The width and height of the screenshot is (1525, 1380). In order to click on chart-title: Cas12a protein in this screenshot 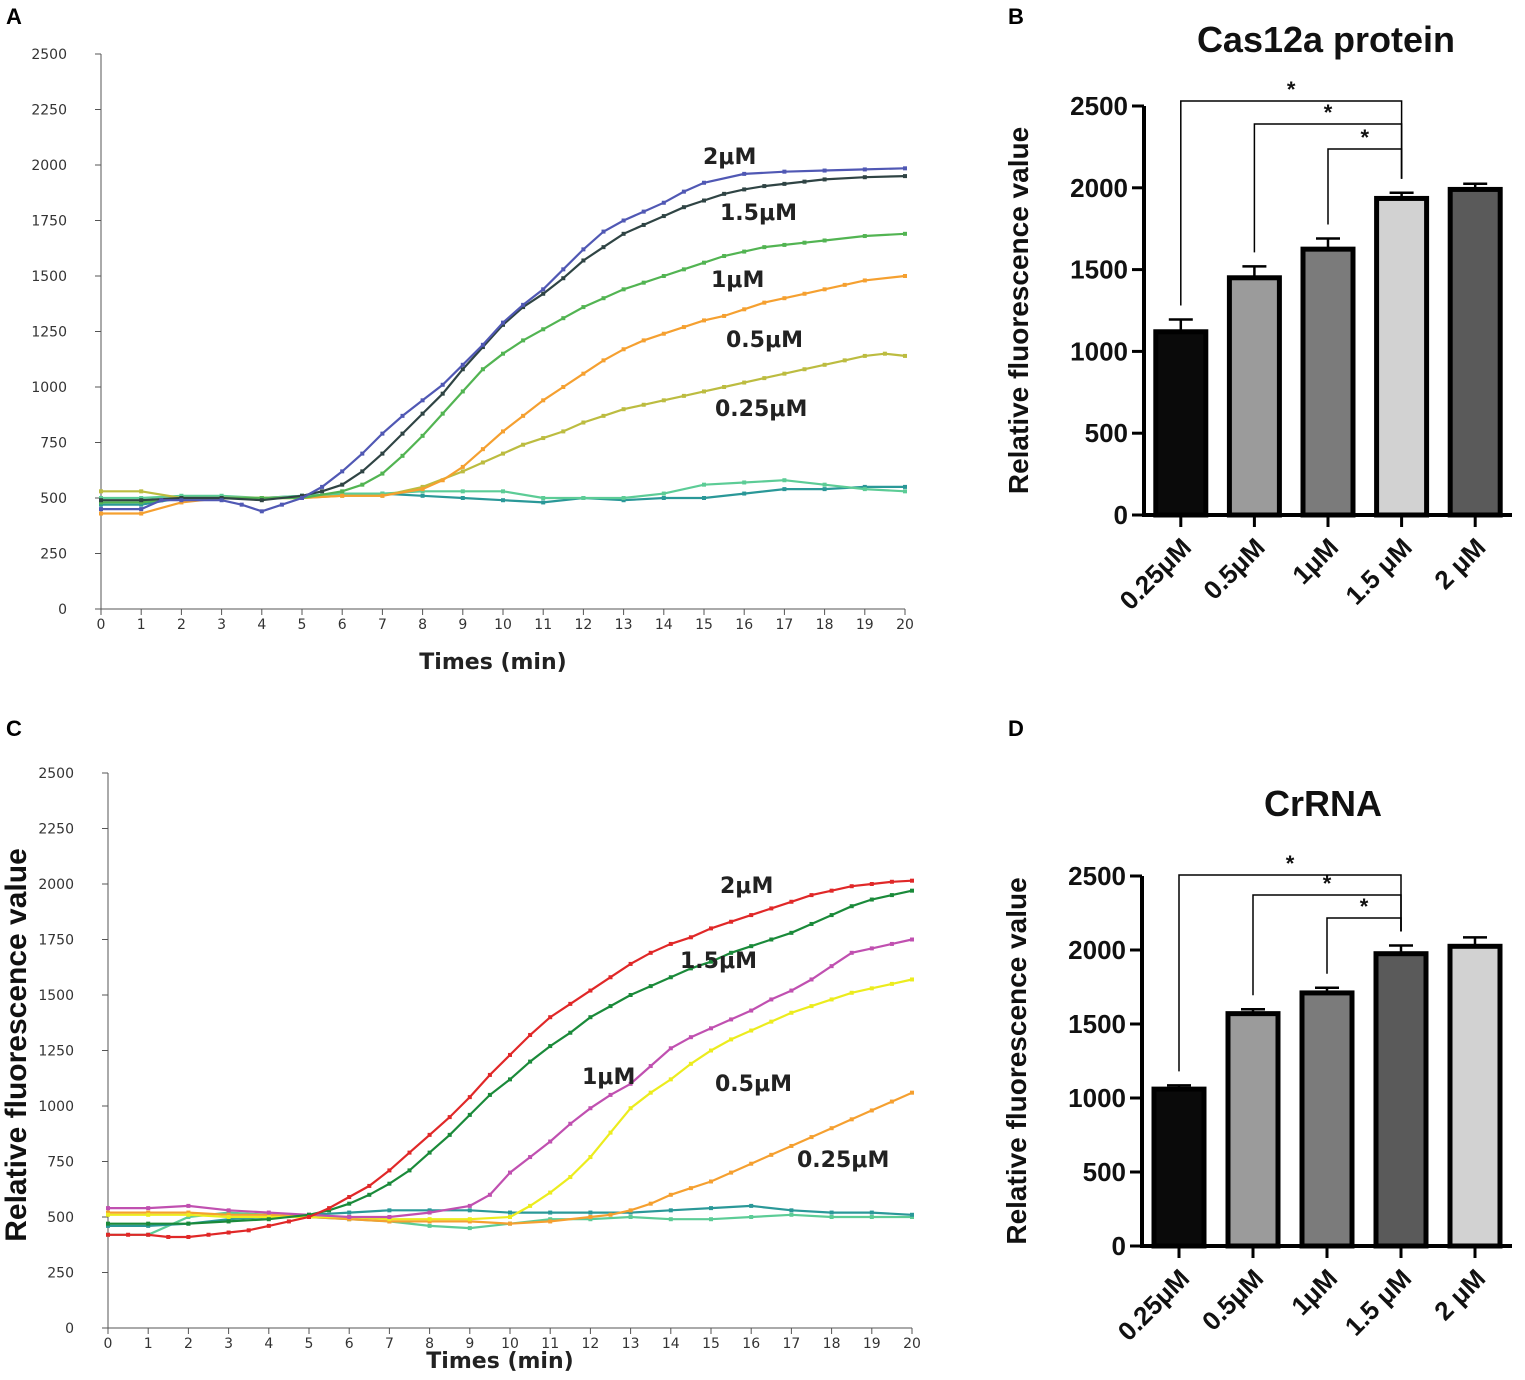, I will do `click(1326, 39)`.